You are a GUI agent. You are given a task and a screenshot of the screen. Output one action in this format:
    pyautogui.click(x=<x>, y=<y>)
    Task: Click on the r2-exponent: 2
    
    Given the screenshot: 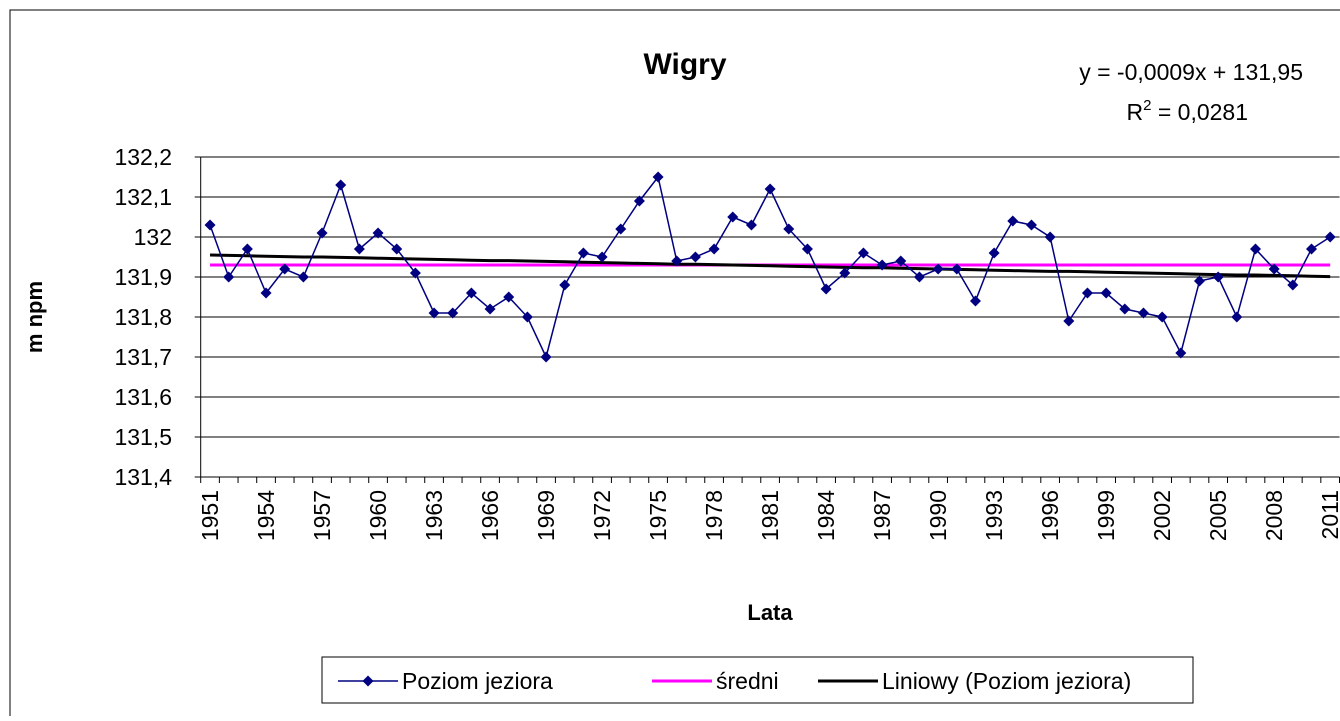 What is the action you would take?
    pyautogui.click(x=1147, y=105)
    